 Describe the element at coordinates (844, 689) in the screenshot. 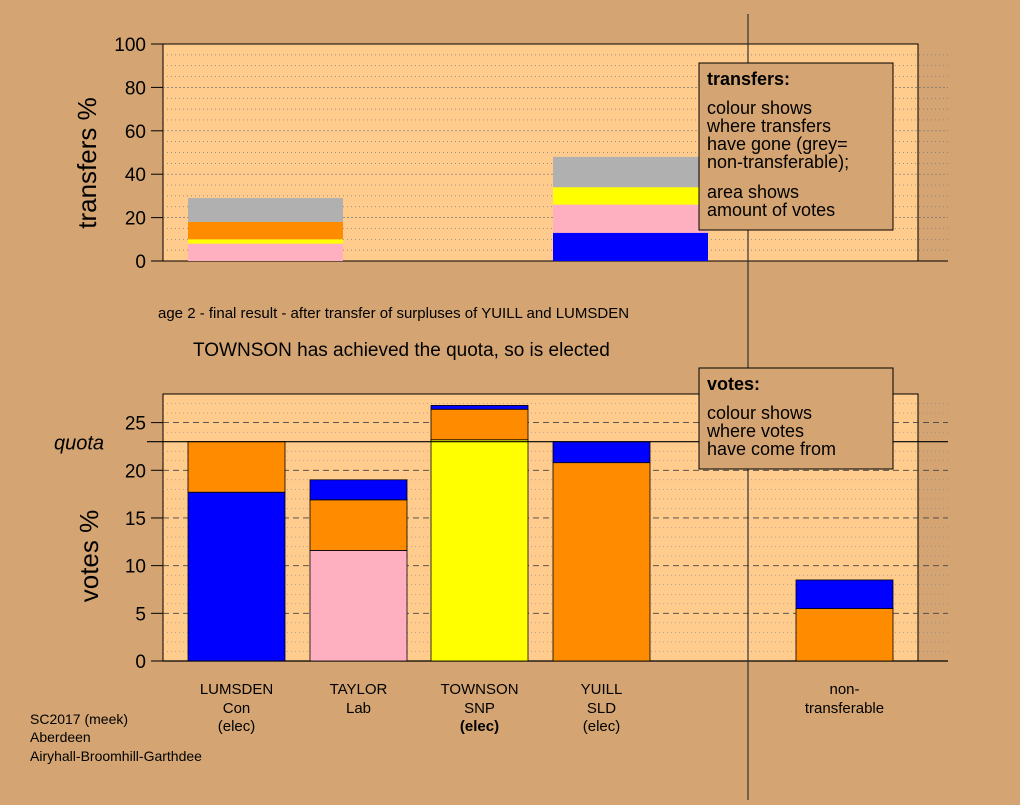

I see `candidate-name: non-` at that location.